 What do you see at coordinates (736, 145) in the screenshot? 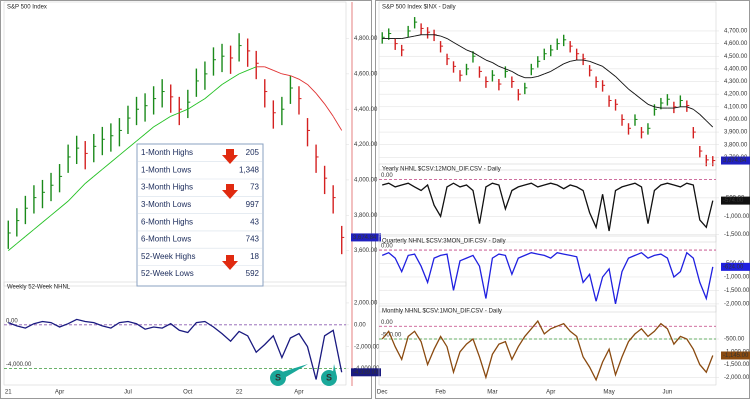
I see `y-tick-label: 3,800.00` at bounding box center [736, 145].